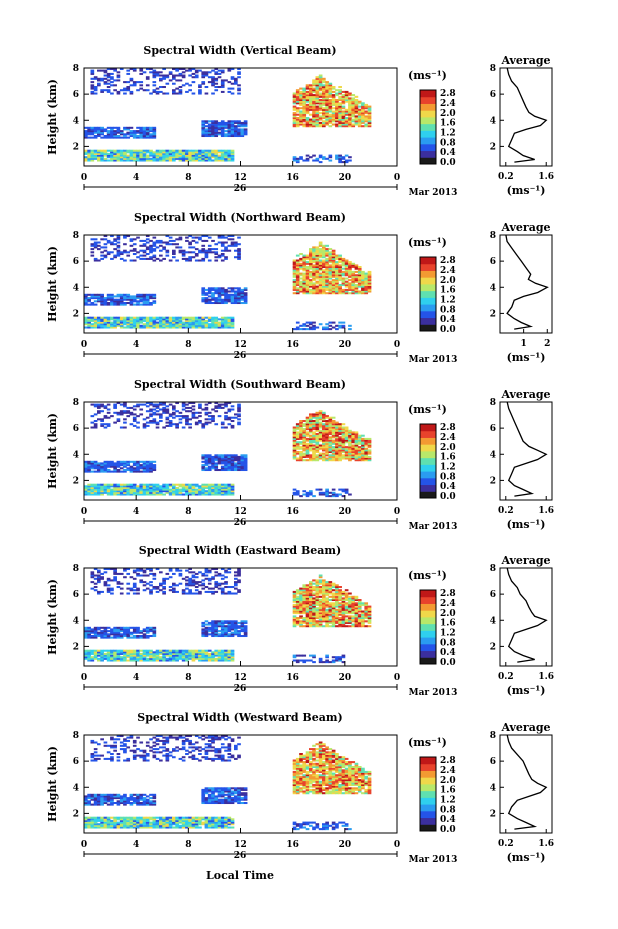 This screenshot has width=618, height=929. I want to click on colorbar-swatch, so click(428, 127).